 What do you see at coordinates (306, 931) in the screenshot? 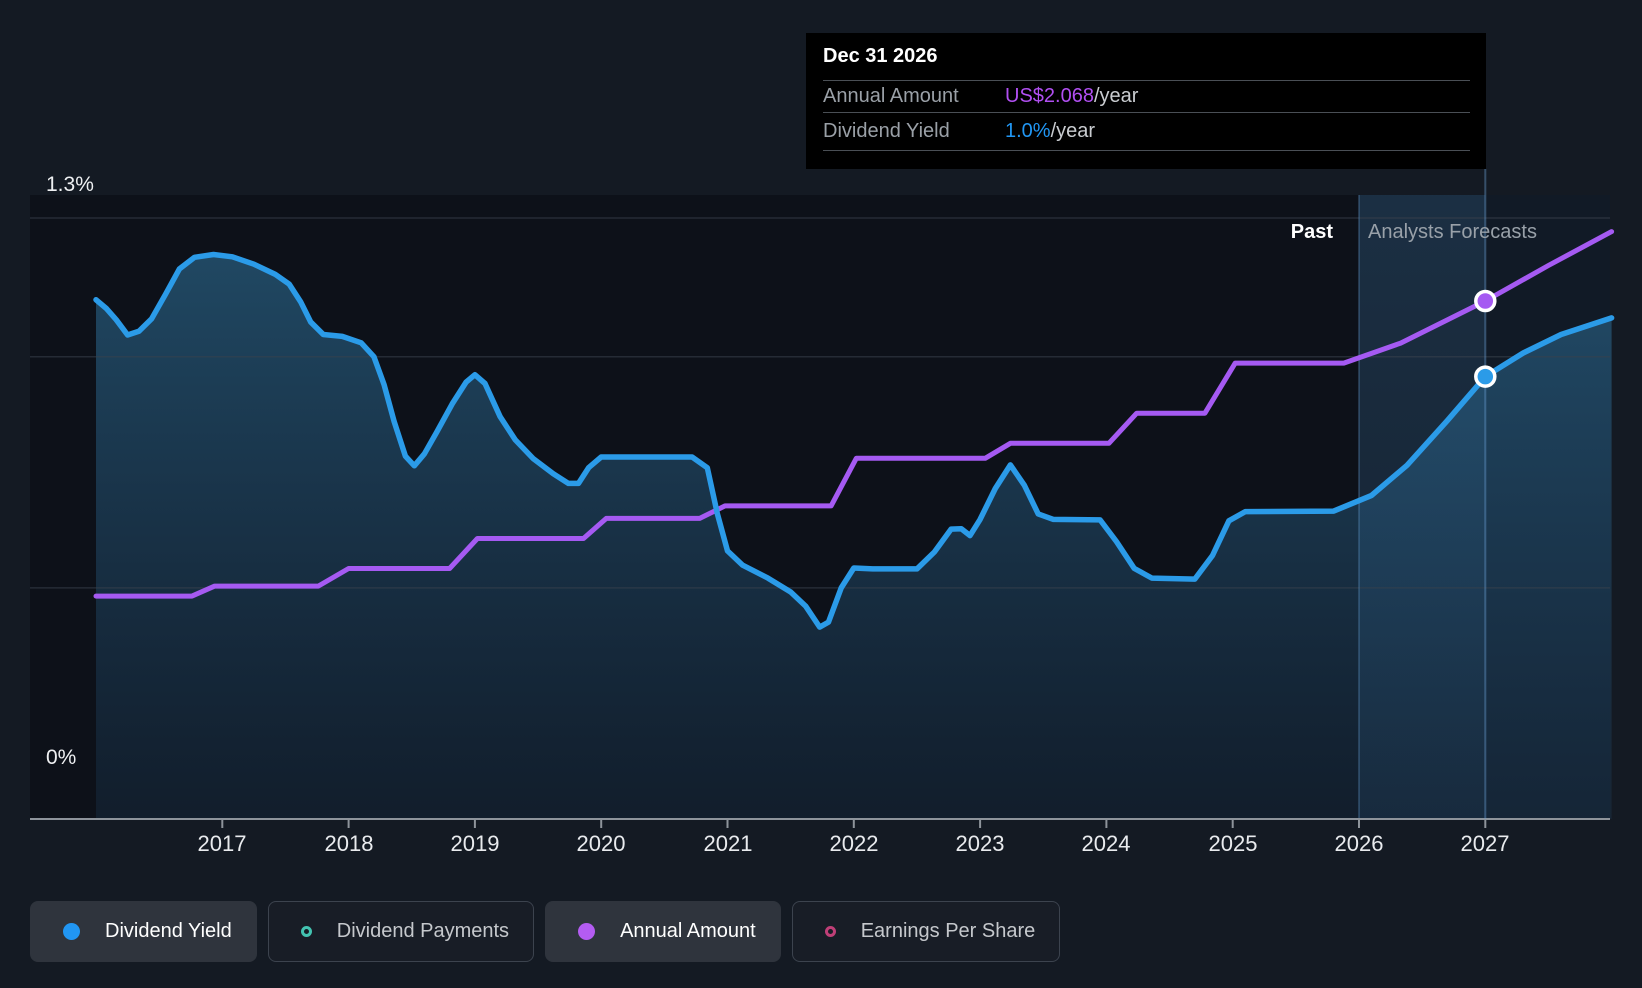
I see `dividend-payments-marker-icon` at bounding box center [306, 931].